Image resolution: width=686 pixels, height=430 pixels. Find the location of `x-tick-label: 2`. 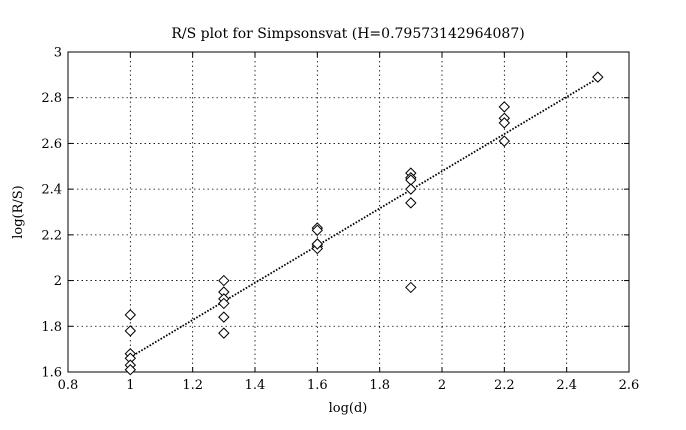

x-tick-label: 2 is located at coordinates (442, 385).